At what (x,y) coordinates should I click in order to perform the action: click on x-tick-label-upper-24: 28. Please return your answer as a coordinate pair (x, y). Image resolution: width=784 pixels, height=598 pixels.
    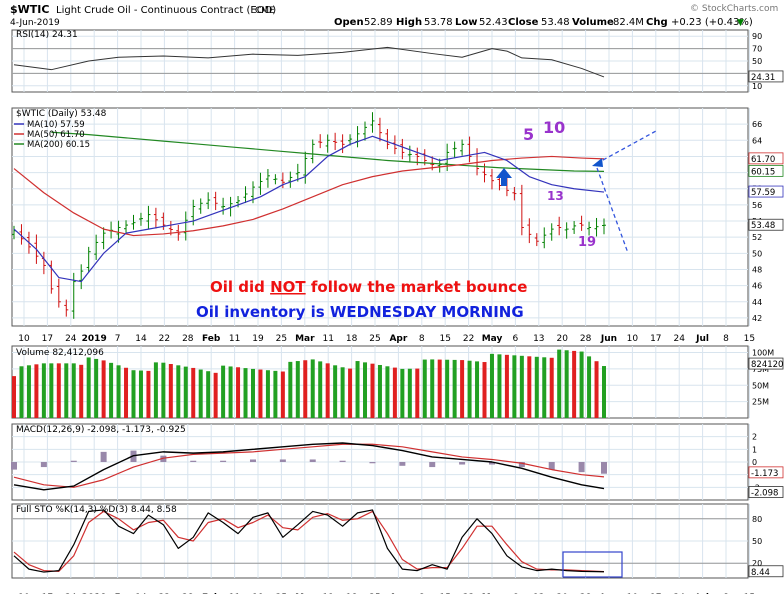
    Looking at the image, I should click on (586, 339).